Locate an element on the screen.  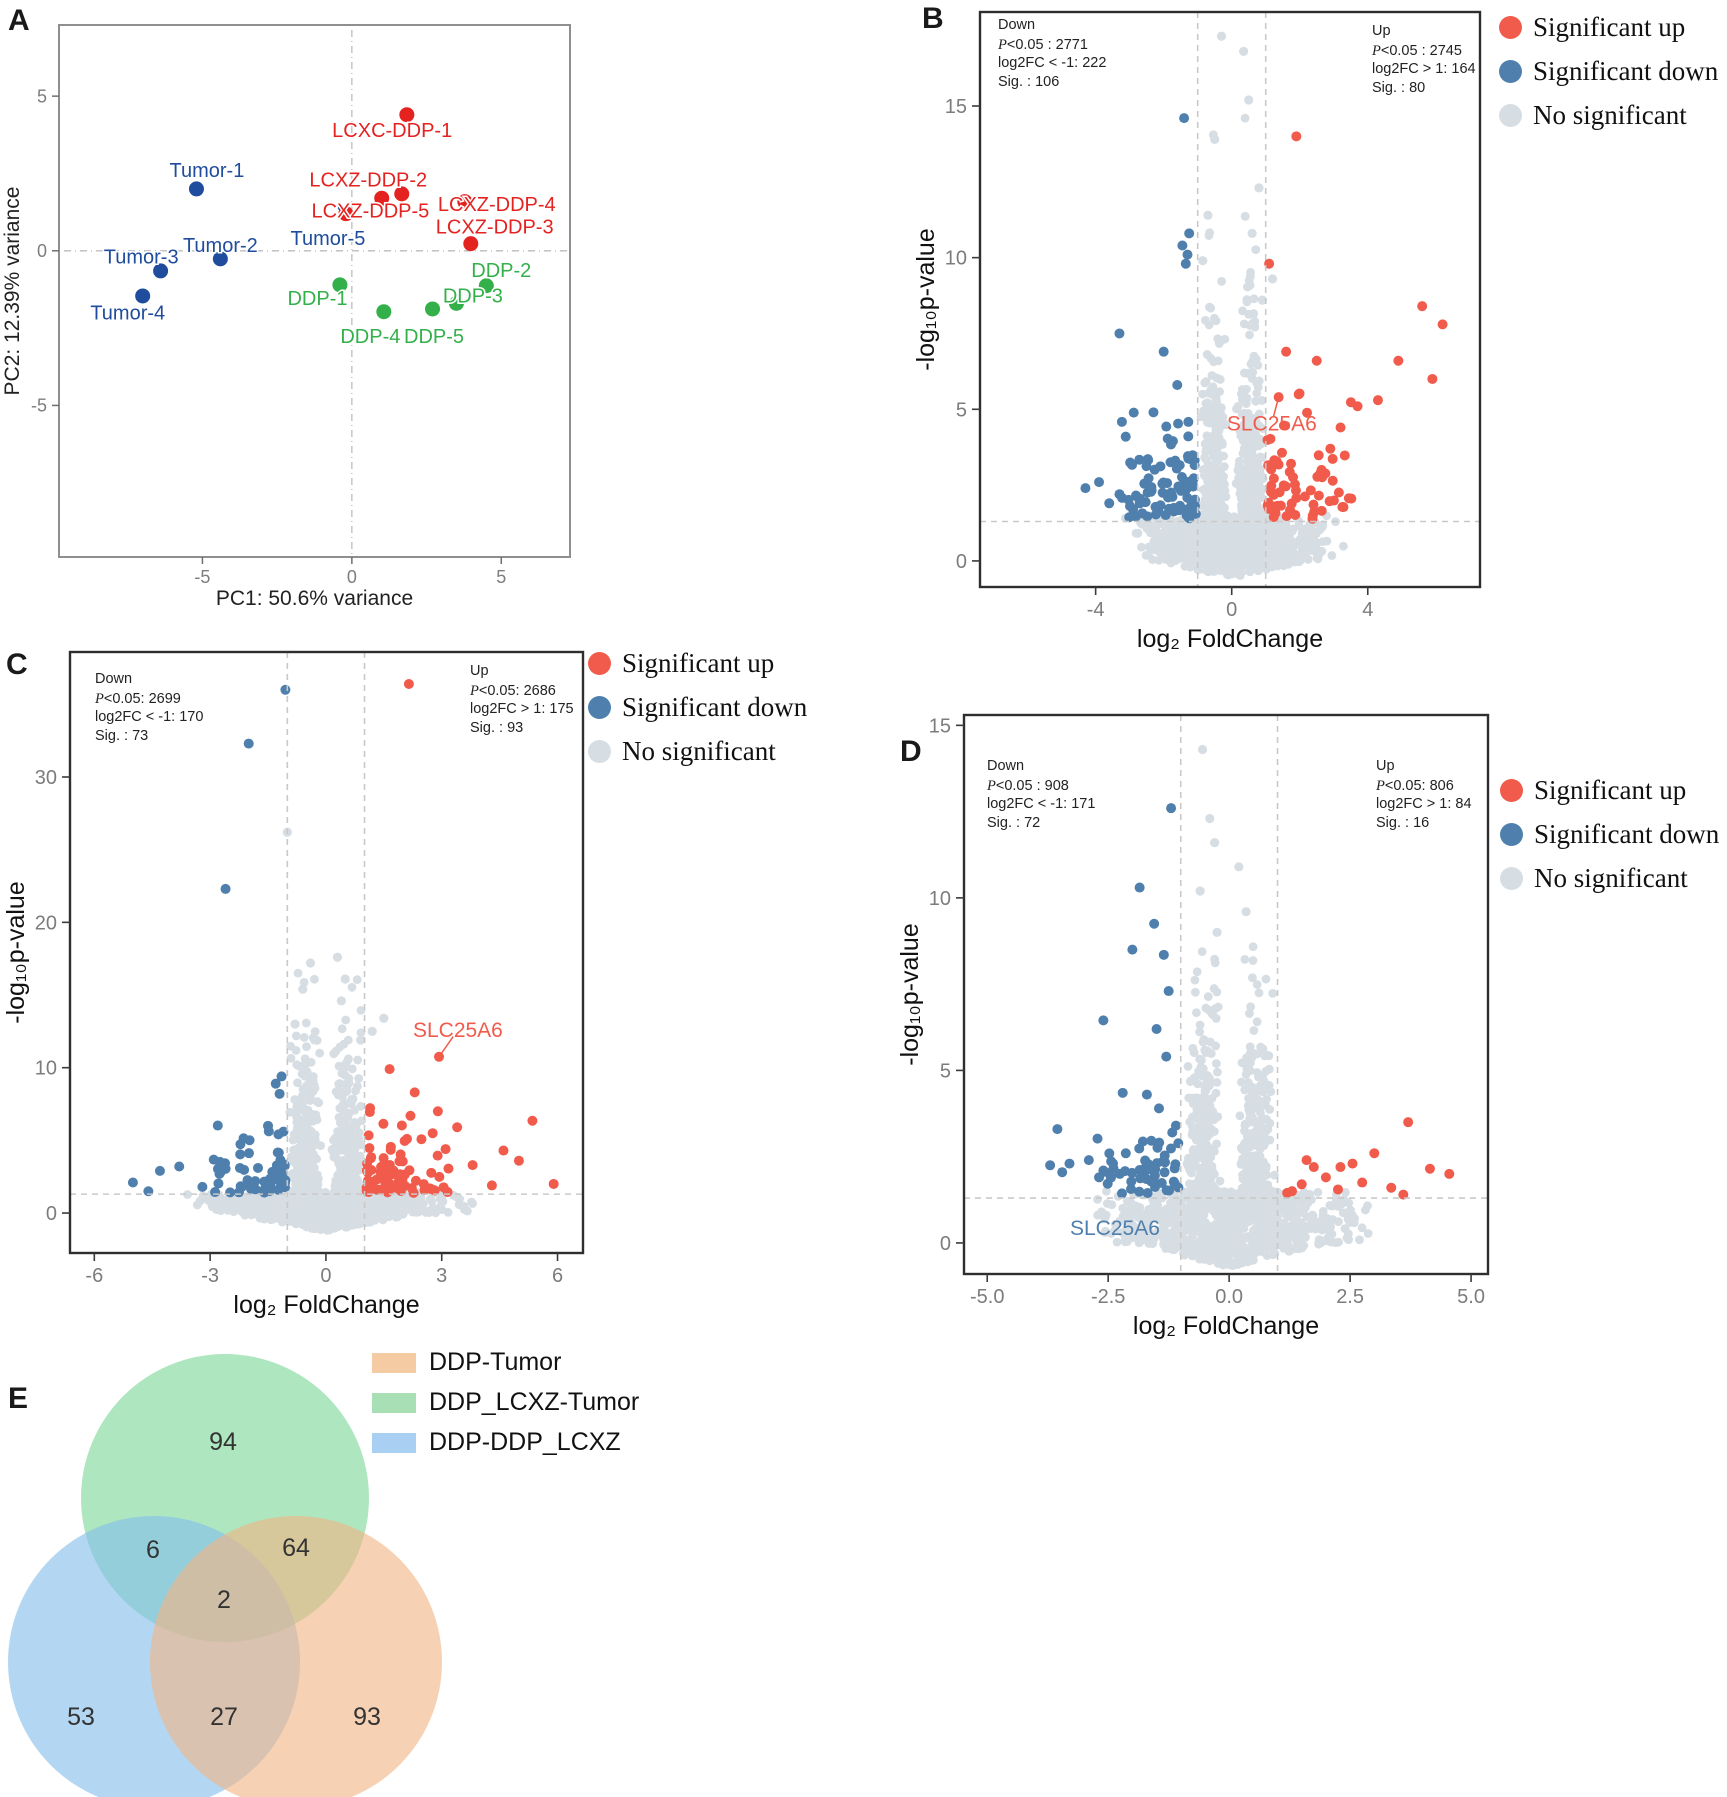
up-sig: Sig. : 93 is located at coordinates (497, 727).